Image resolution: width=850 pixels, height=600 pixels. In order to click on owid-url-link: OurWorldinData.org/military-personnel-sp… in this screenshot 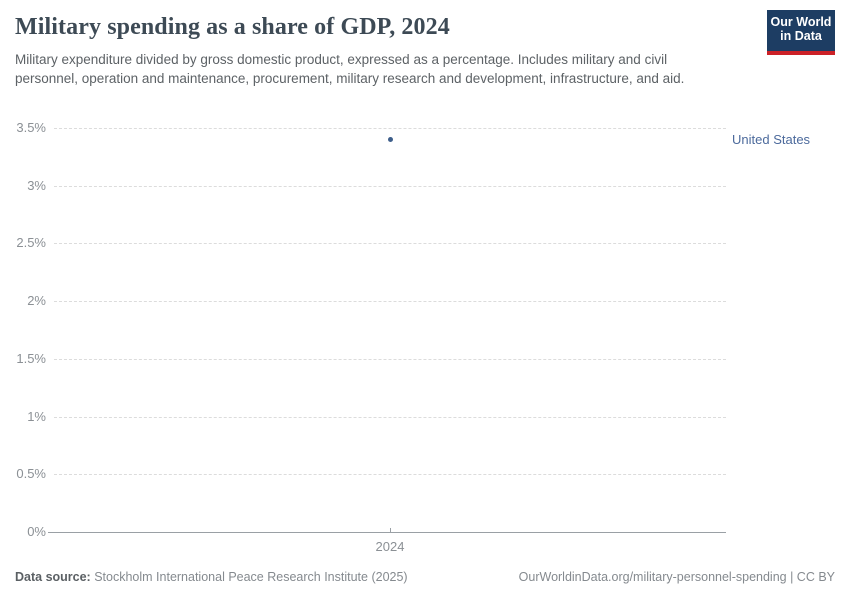, I will do `click(676, 577)`.